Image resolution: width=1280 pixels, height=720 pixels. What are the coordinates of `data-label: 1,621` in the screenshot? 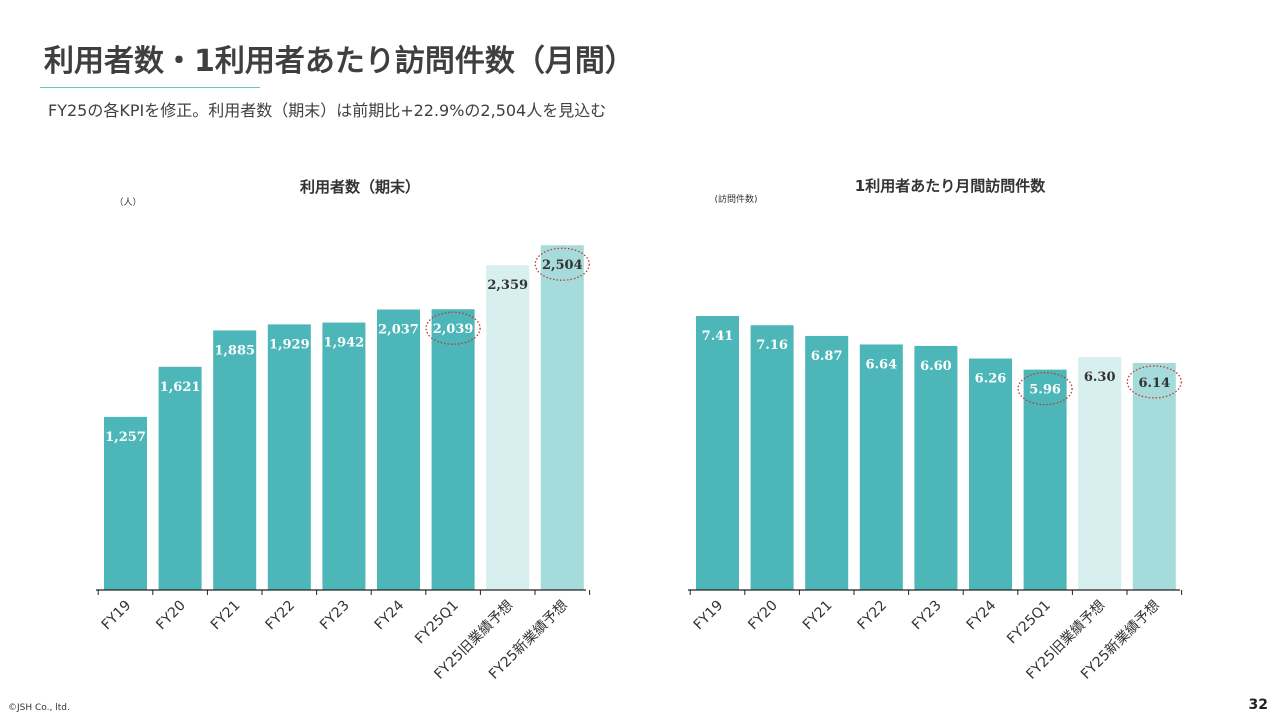 It's located at (180, 387).